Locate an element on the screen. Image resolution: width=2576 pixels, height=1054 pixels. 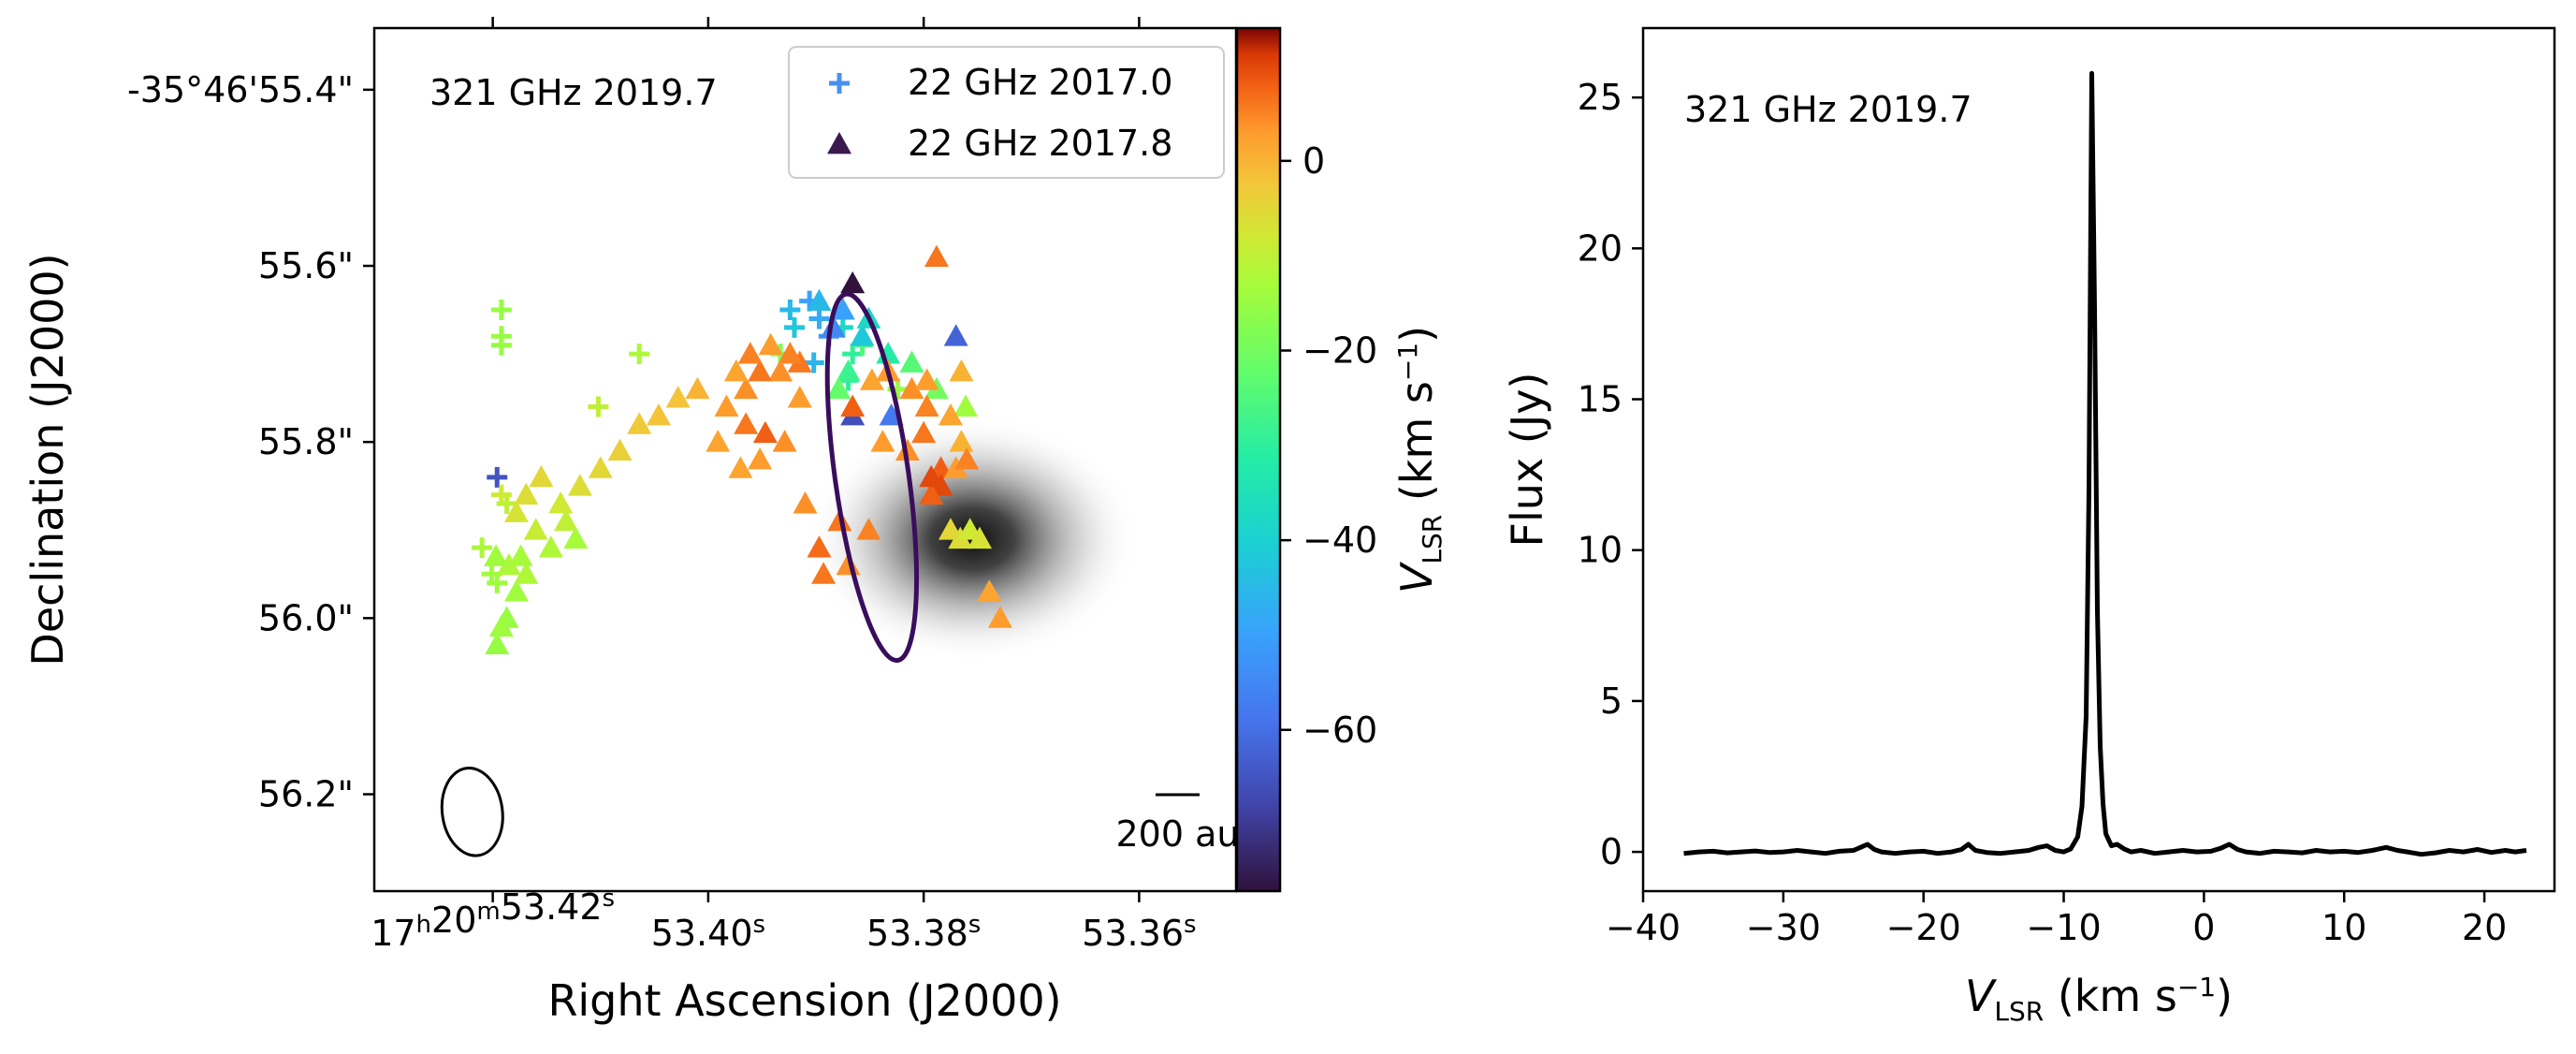
colorbar-ticks: 0 −20 −40 −60 is located at coordinates (1328, 445).